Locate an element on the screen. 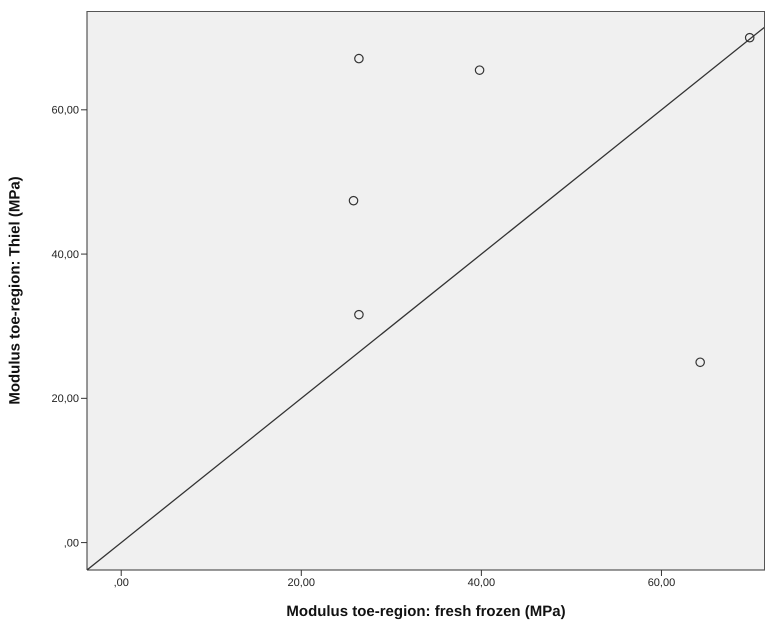  x-tick-label: ,00 is located at coordinates (121, 582).